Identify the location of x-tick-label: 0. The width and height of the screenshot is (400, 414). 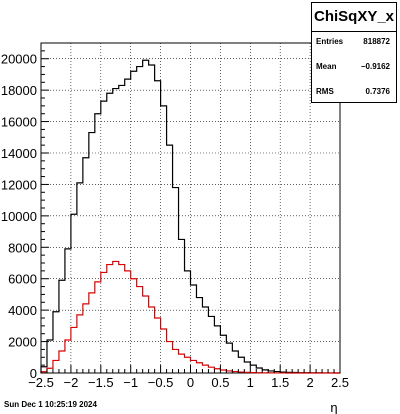
(190, 382).